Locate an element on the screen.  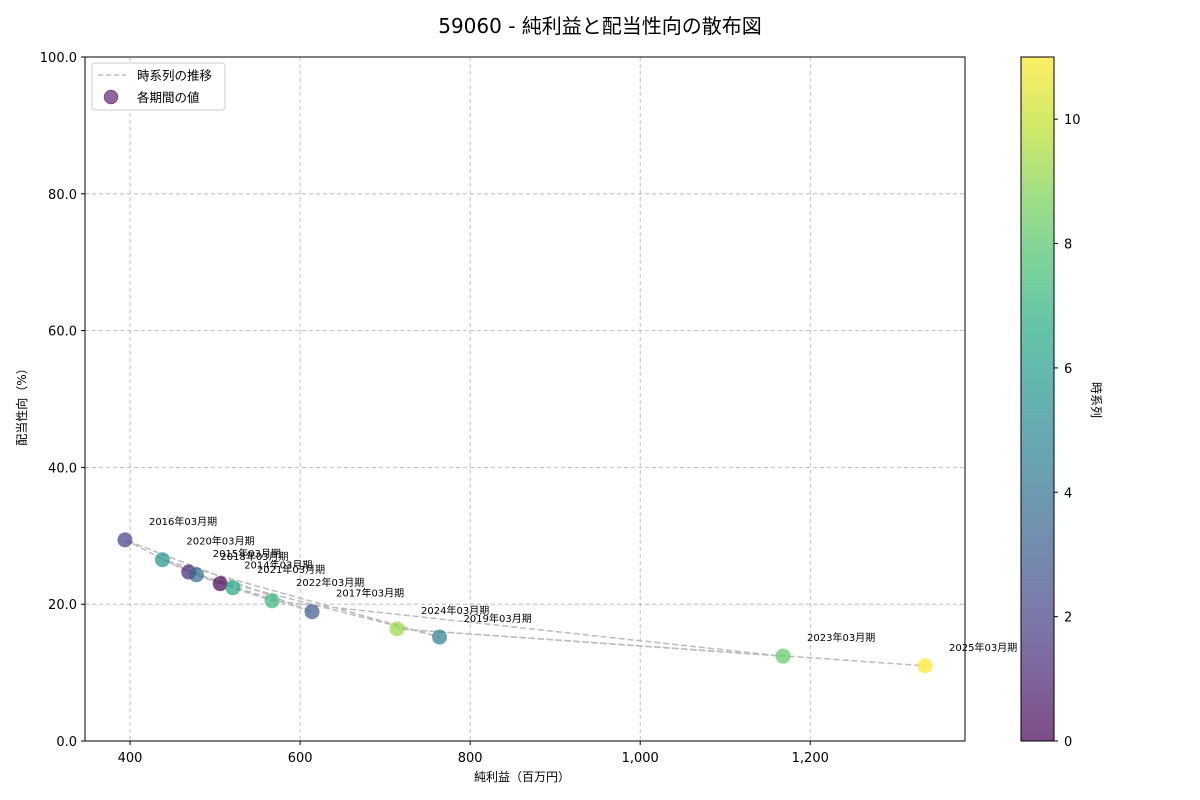
trend-dashed-path is located at coordinates (525, 603).